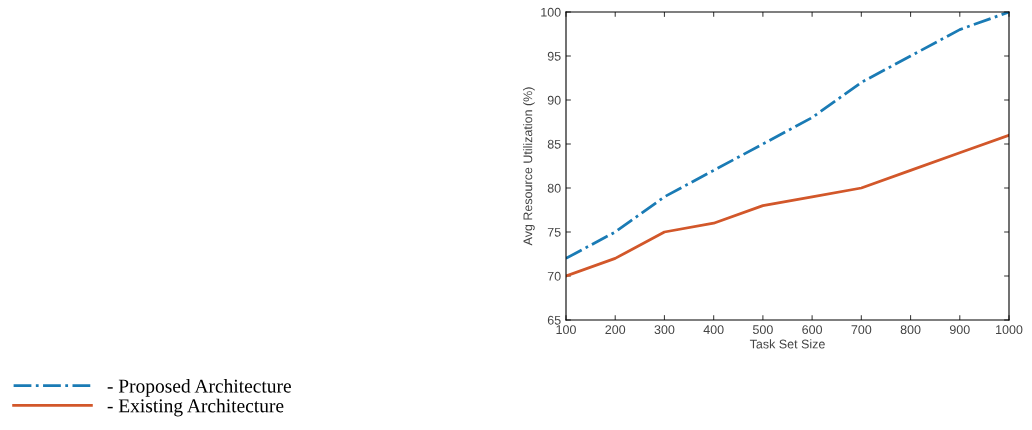 The image size is (1032, 430). Describe the element at coordinates (1009, 330) in the screenshot. I see `x-tick-label: 1000` at that location.